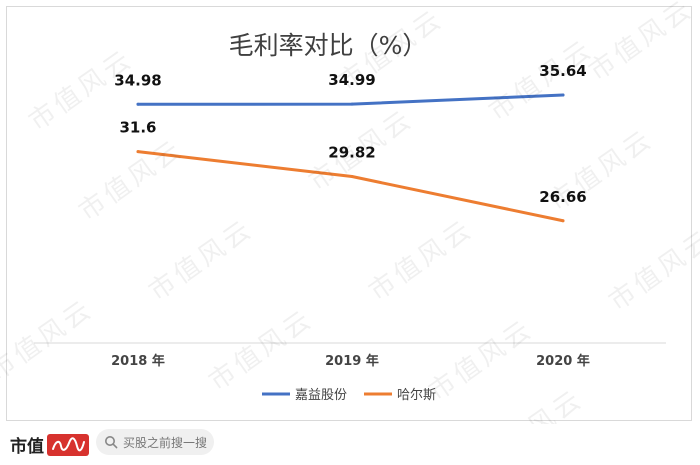 The width and height of the screenshot is (700, 465). I want to click on footer-bar: 市值 买股之前搜一搜, so click(350, 444).